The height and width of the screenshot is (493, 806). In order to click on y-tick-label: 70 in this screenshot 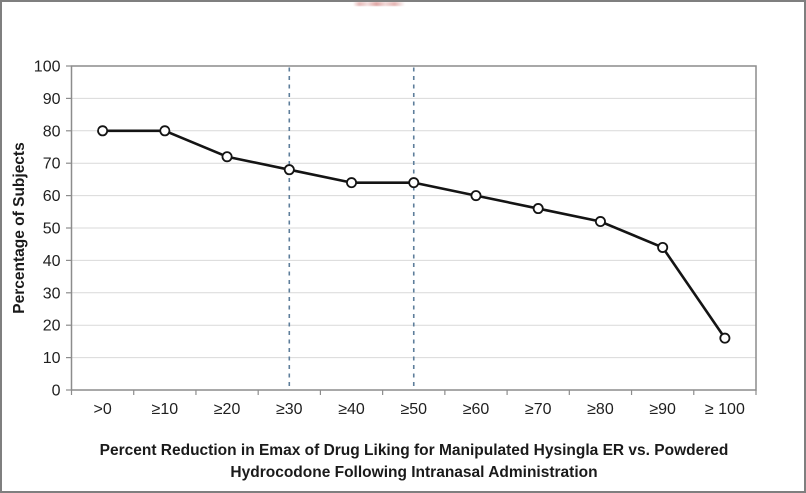, I will do `click(52, 164)`.